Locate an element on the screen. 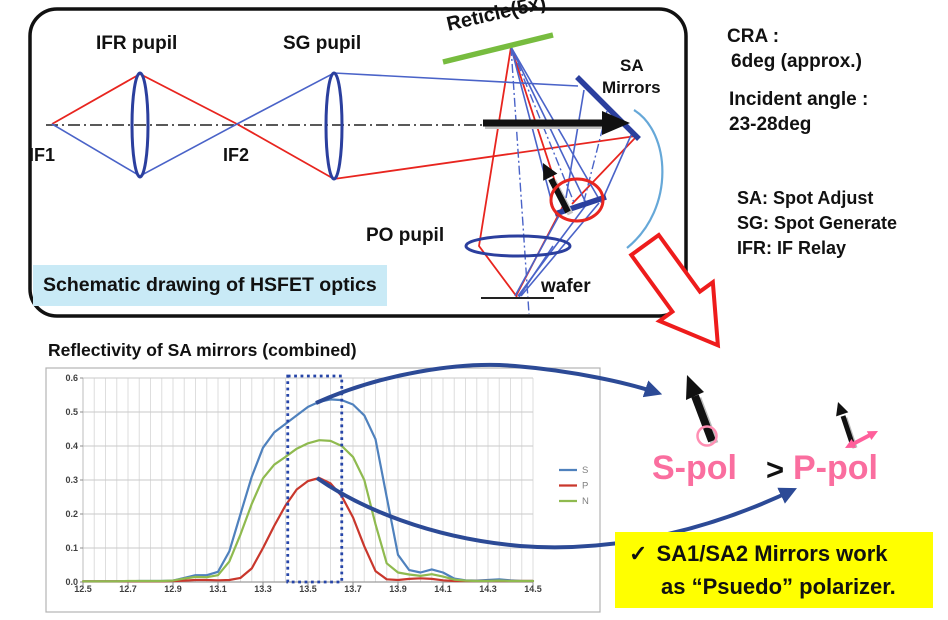  x-tick-label: 14.1 is located at coordinates (443, 589).